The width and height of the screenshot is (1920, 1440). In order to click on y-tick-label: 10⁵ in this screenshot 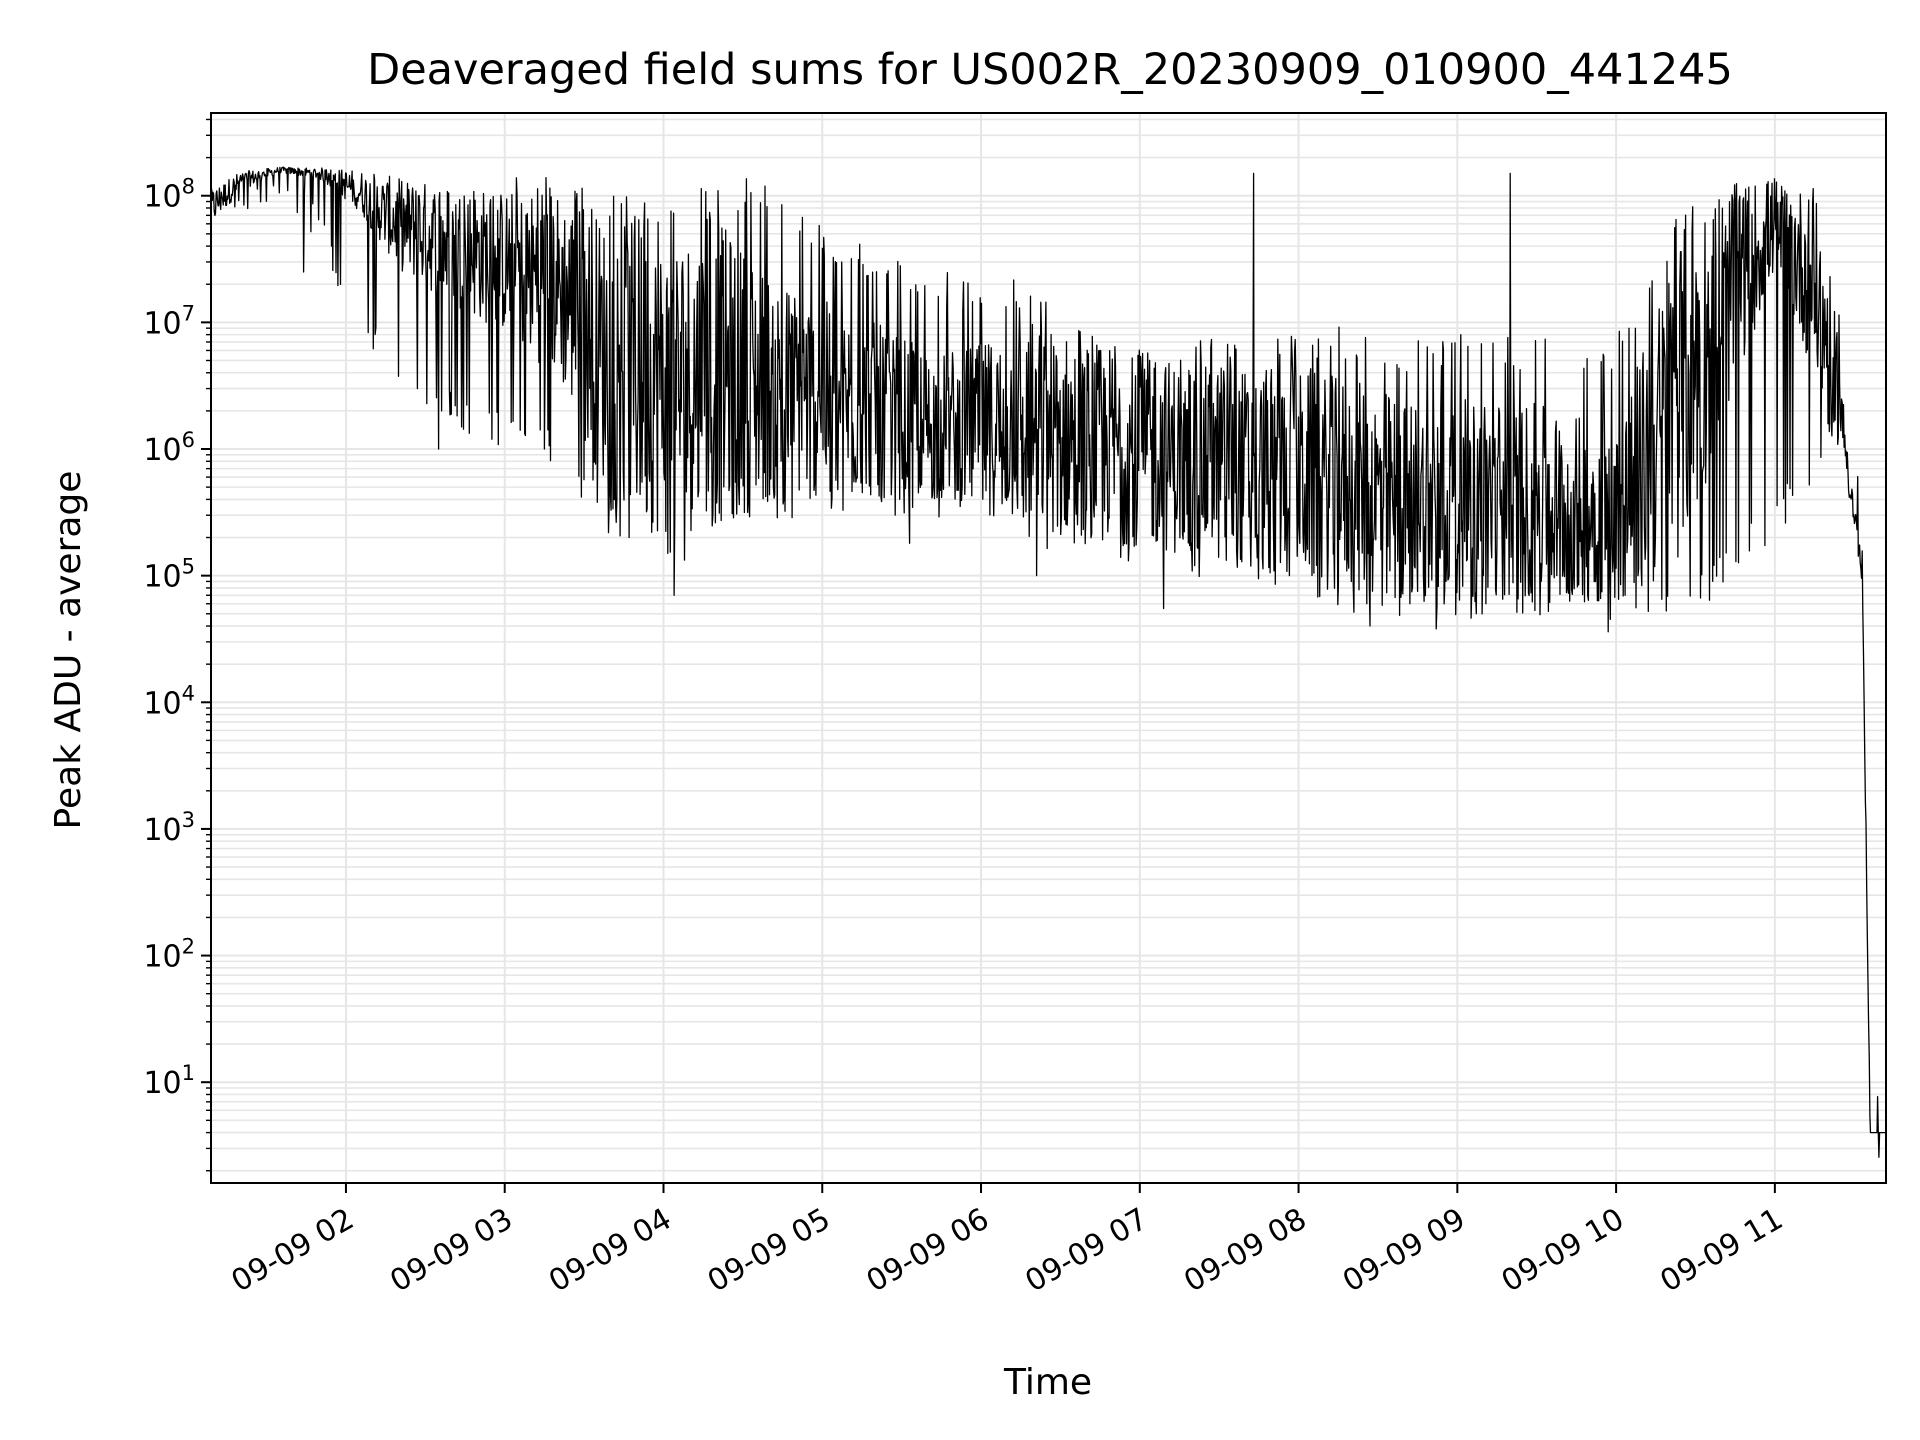, I will do `click(169, 575)`.